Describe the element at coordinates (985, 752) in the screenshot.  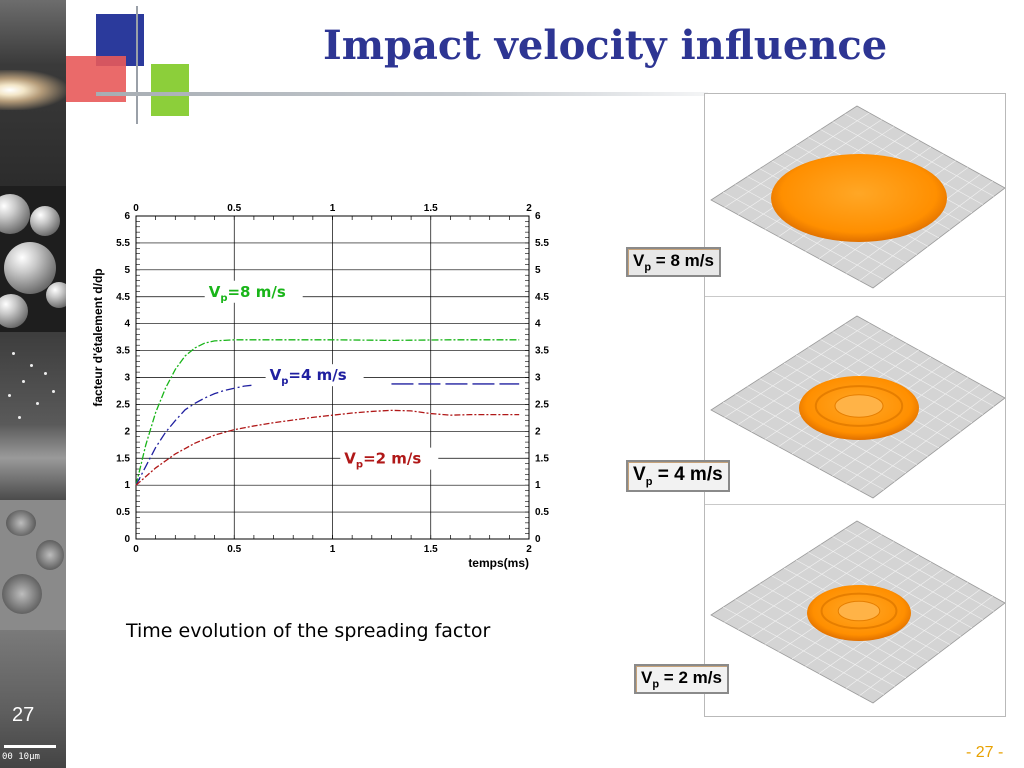
I see `page-number: - 27 -` at that location.